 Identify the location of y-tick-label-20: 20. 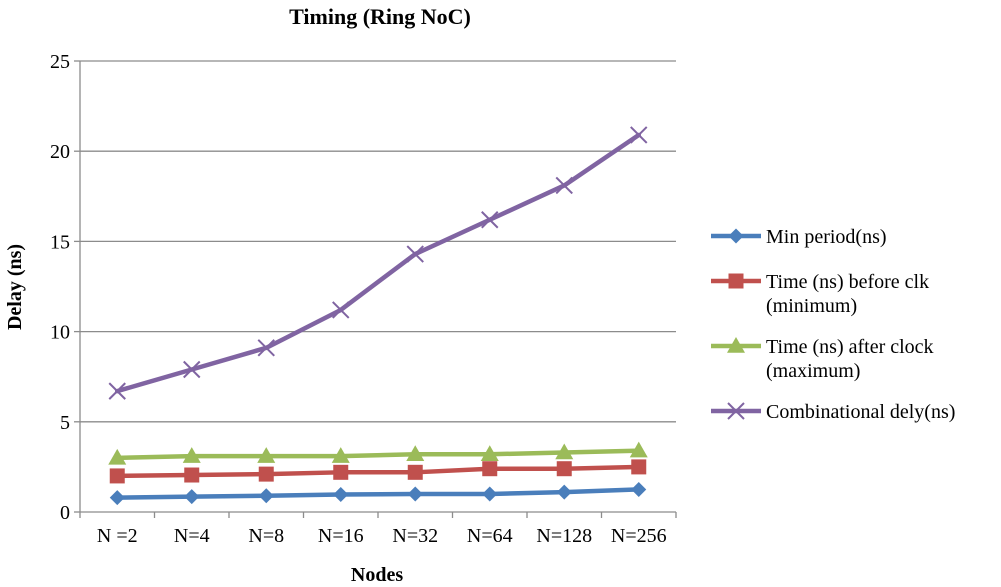
(60, 152).